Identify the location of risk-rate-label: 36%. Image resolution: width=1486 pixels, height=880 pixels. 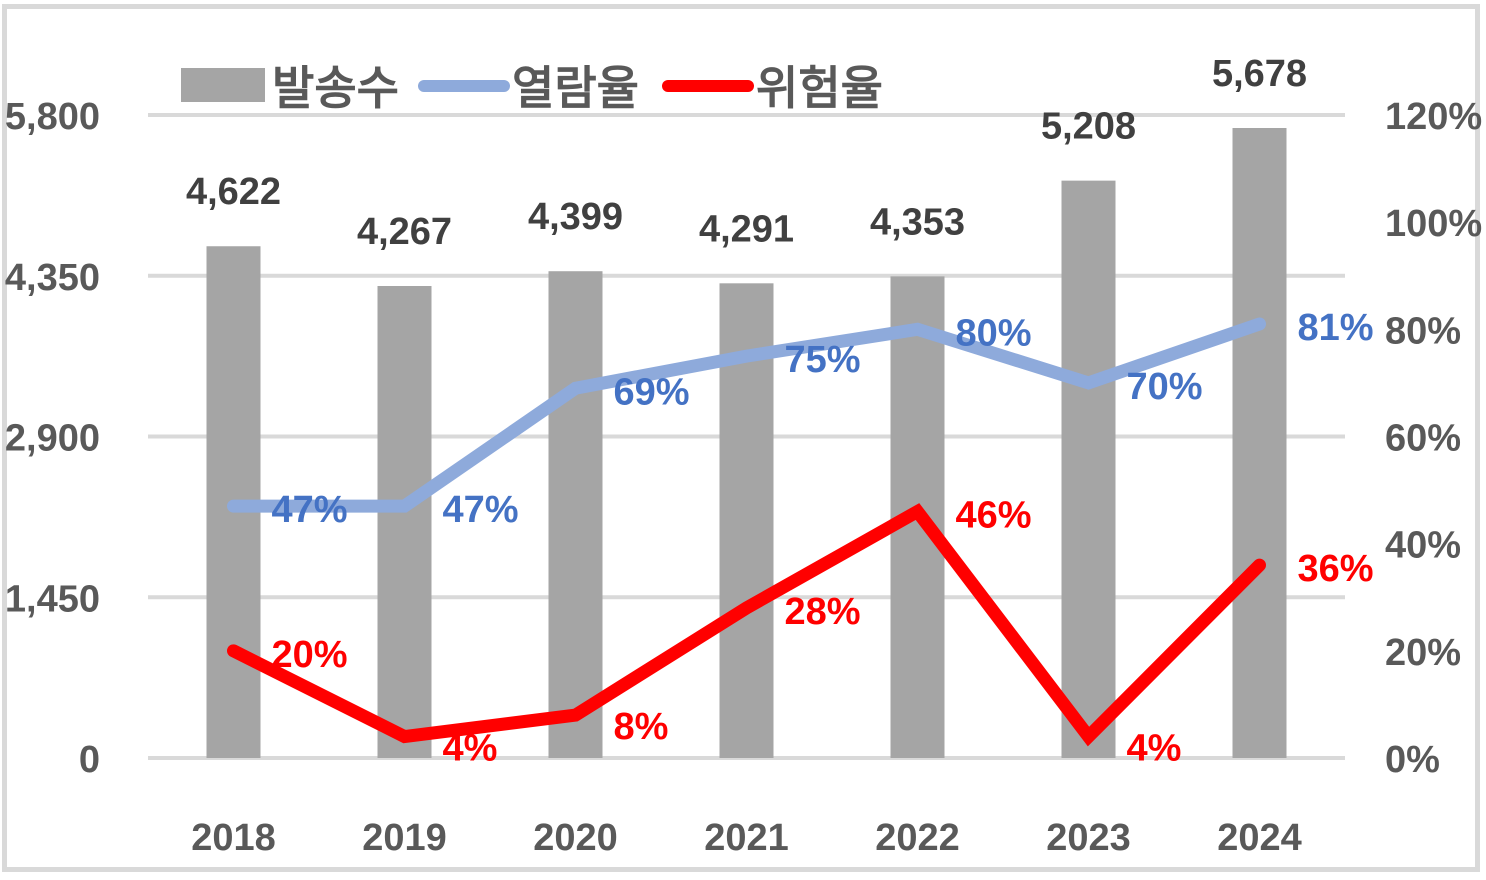
(1336, 569).